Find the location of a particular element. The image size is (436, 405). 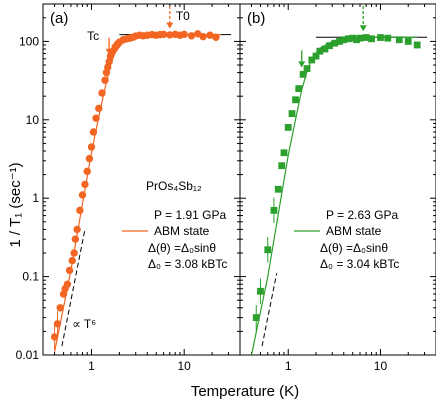

gap-value: Δ₀ = 3.08 kBTc is located at coordinates (187, 264).